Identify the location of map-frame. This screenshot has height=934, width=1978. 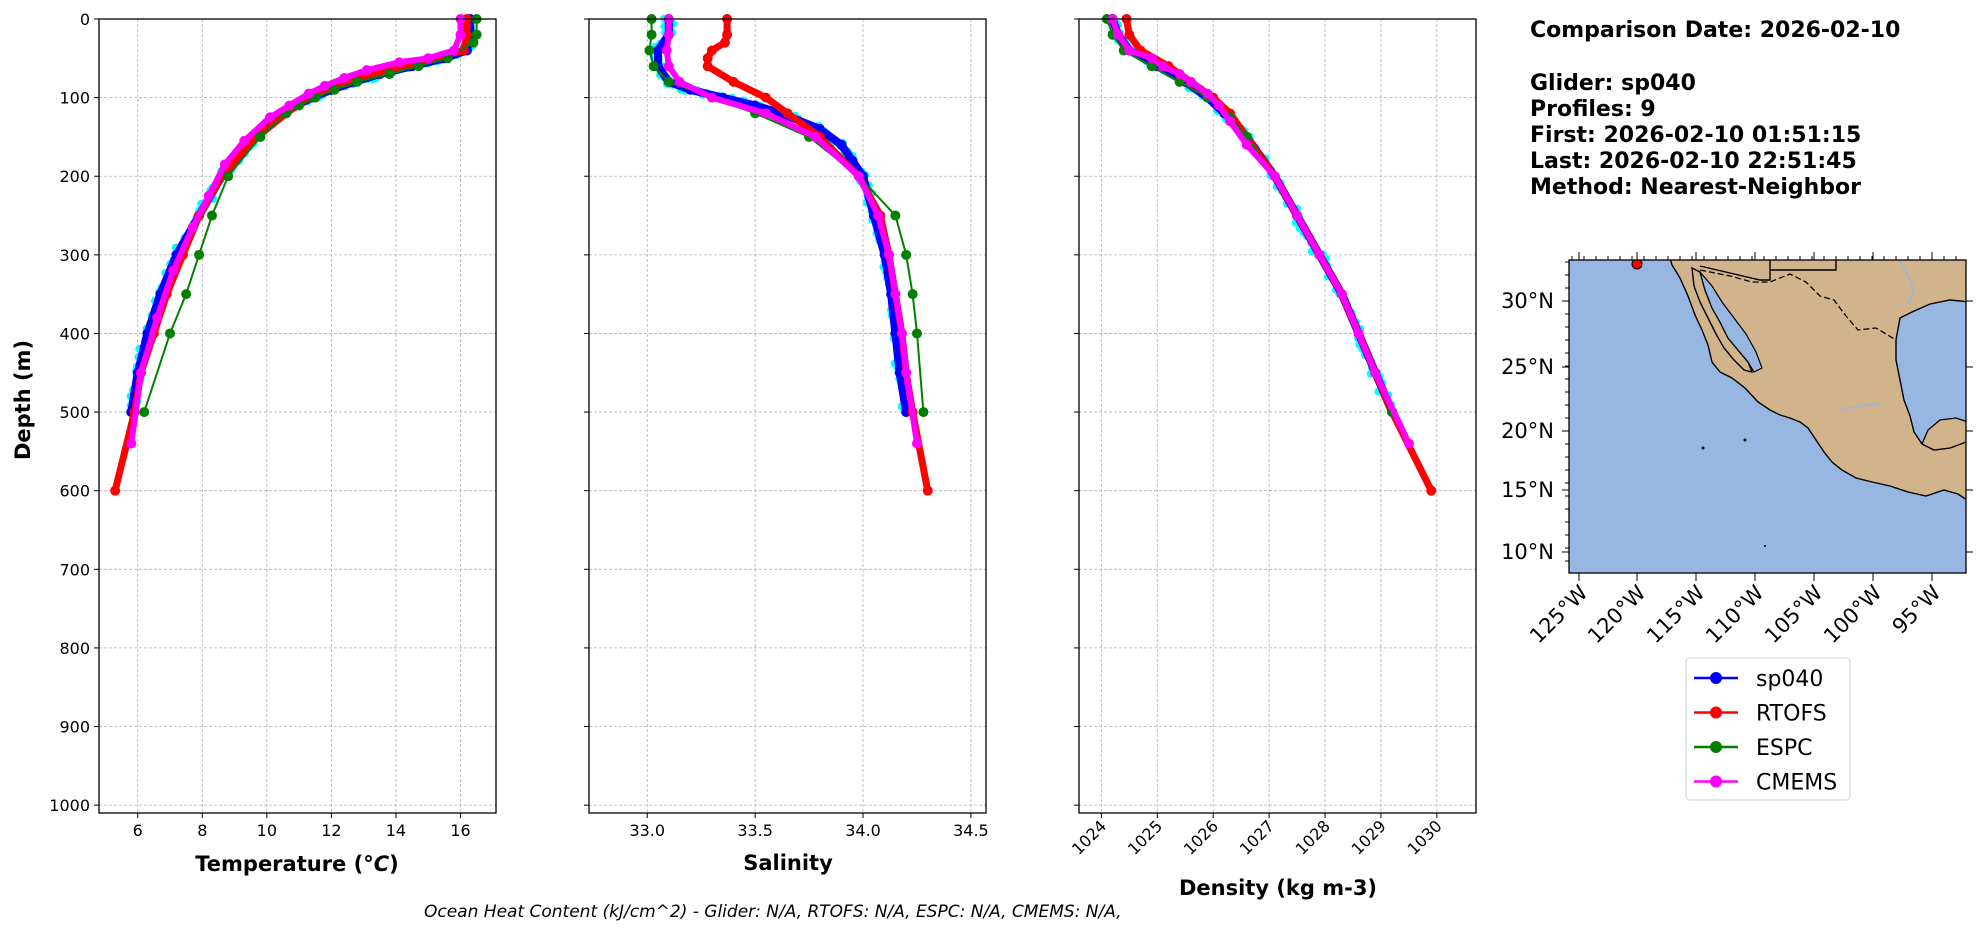
(1767, 416).